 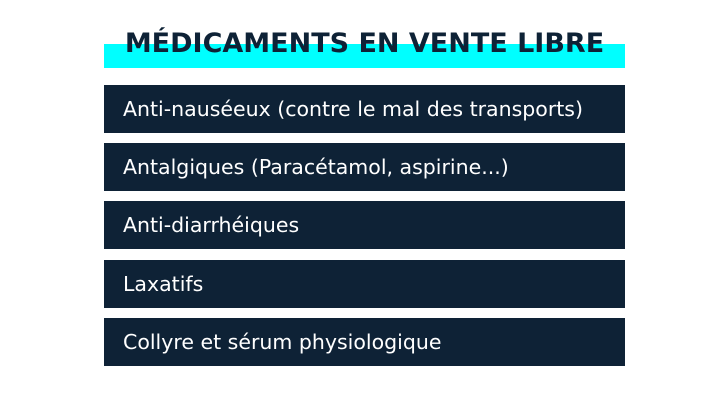 What do you see at coordinates (316, 167) in the screenshot?
I see `list-item-label: Antalgiques (Paracétamol, aspirine...)` at bounding box center [316, 167].